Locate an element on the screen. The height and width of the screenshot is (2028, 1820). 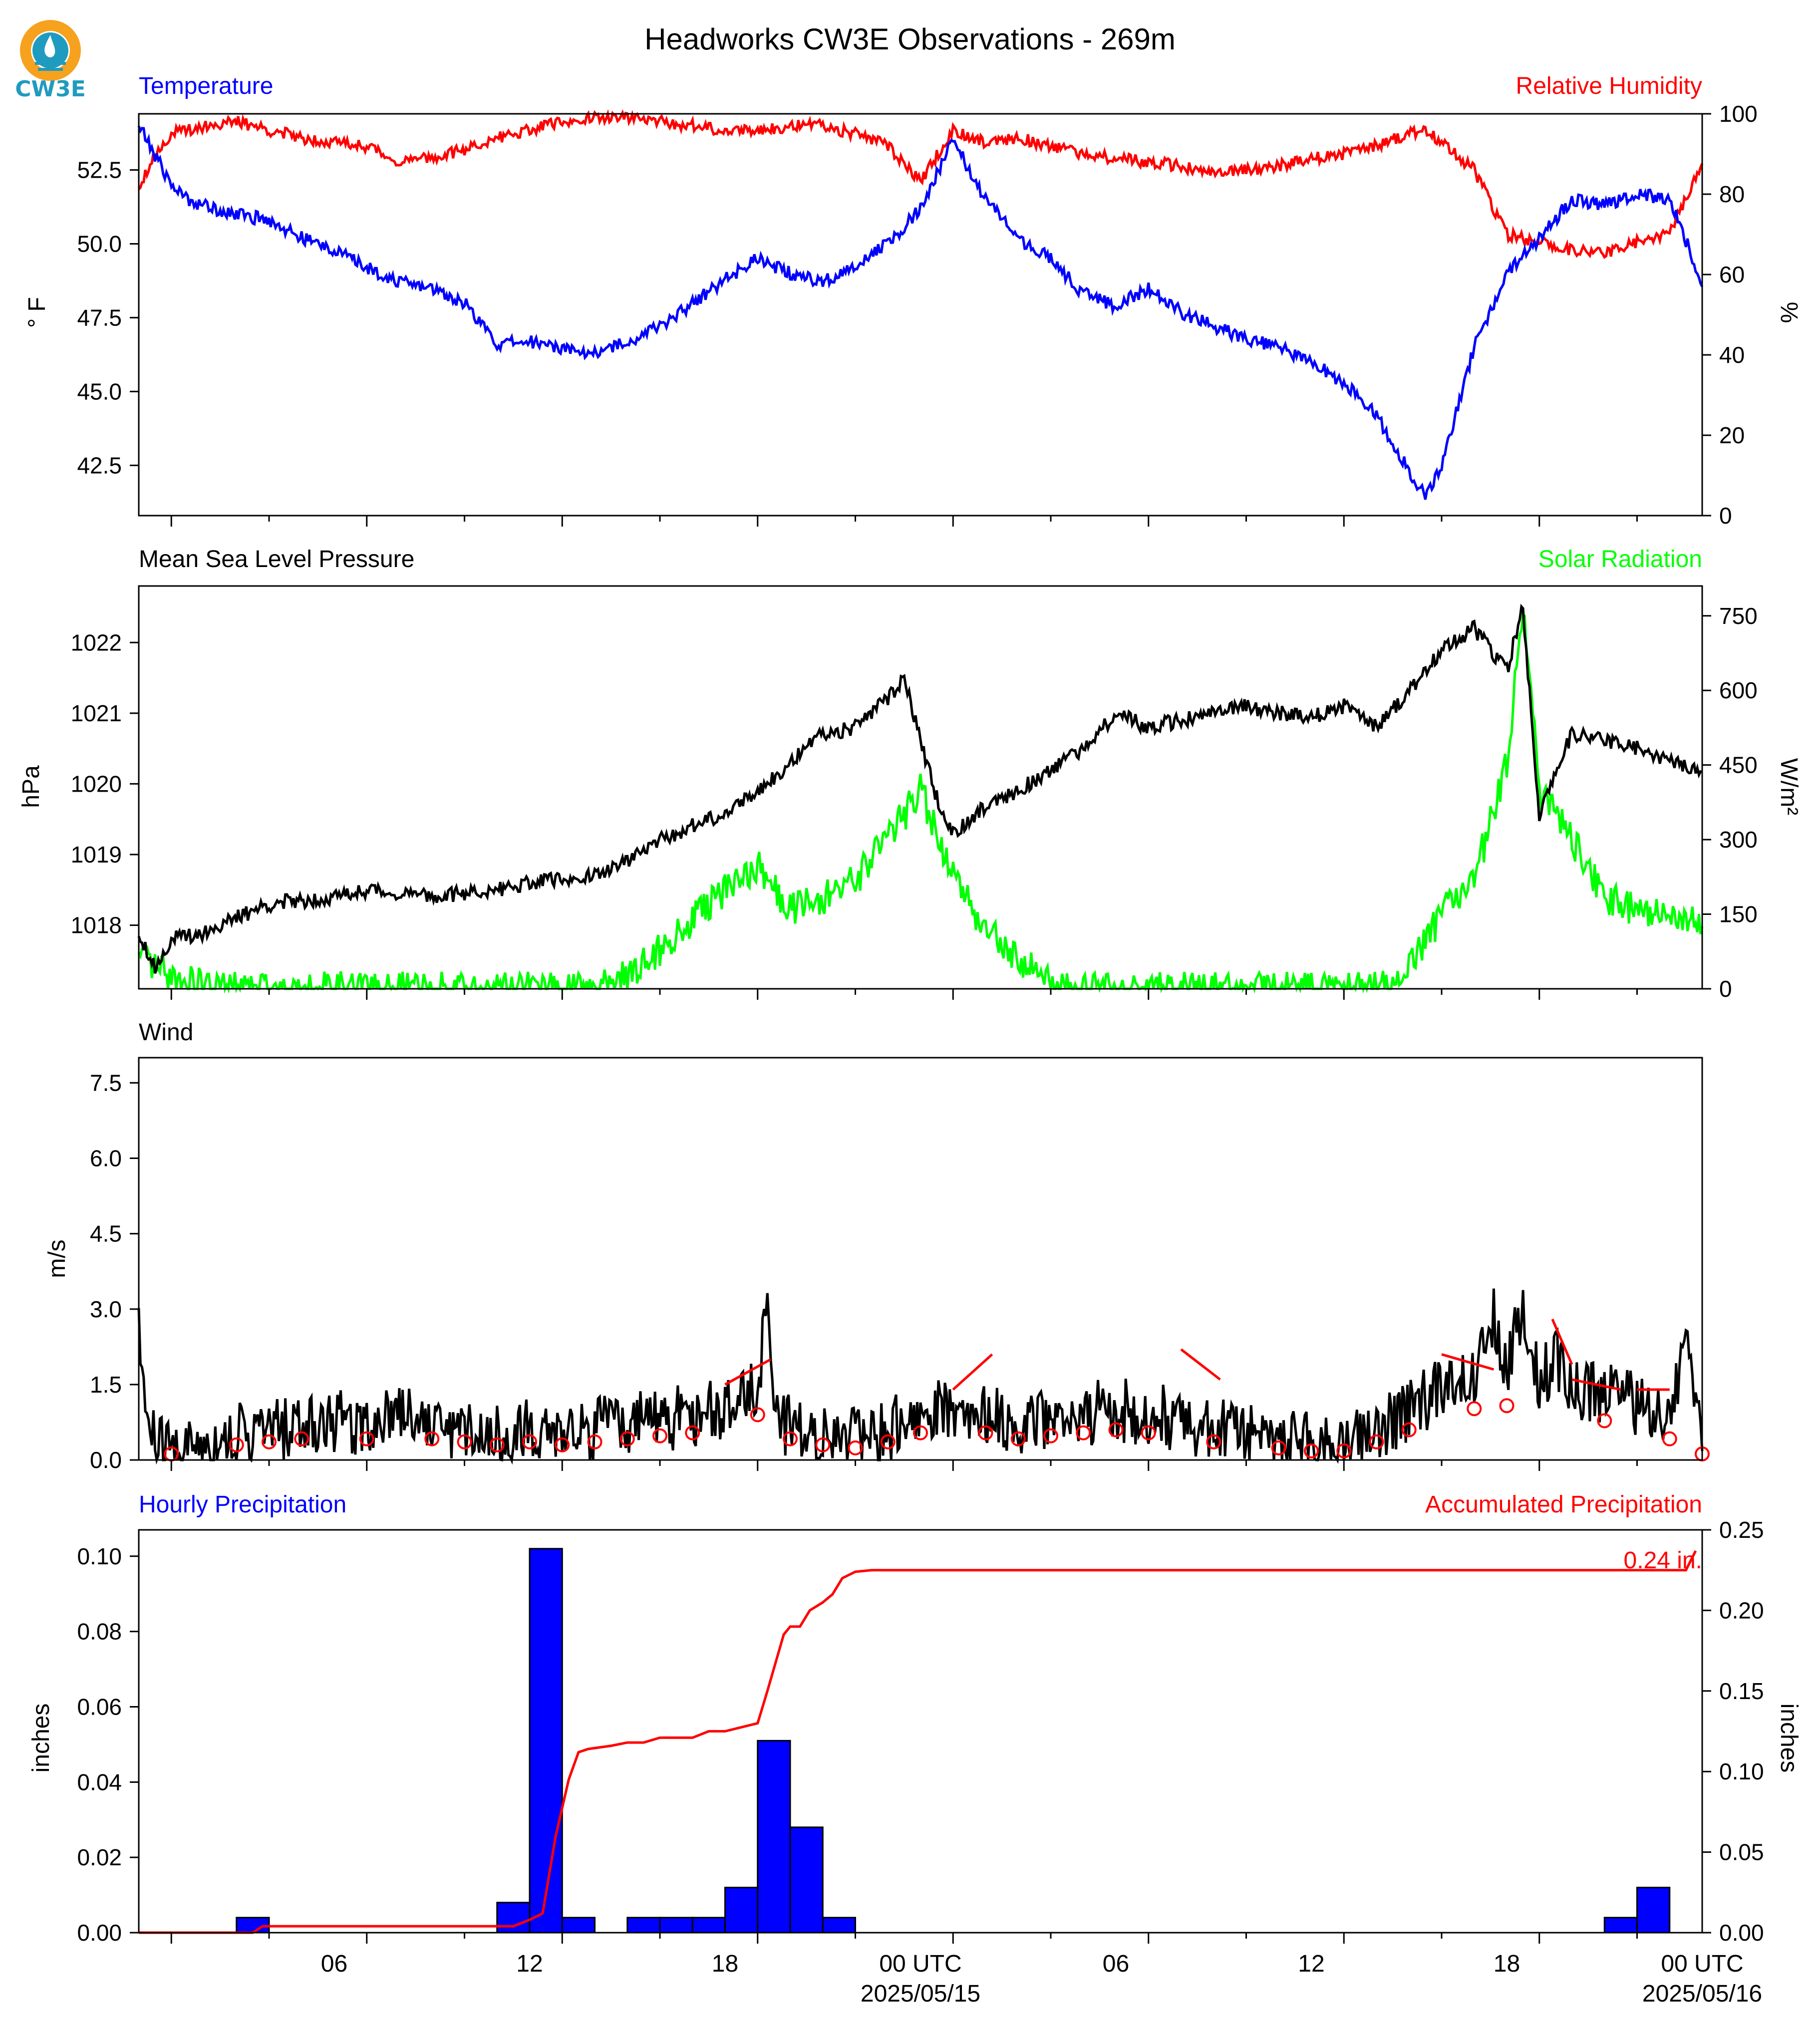
wind-title: Wind is located at coordinates (166, 1032).